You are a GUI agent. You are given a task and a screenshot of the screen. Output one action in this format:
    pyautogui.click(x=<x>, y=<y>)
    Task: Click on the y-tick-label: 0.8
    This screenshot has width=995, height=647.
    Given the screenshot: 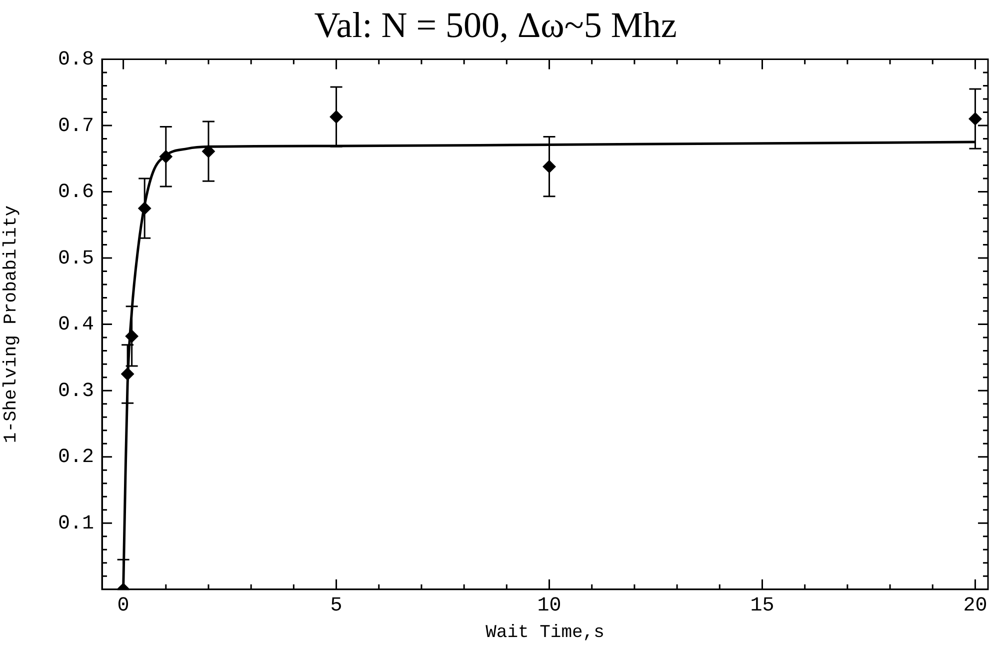 What is the action you would take?
    pyautogui.click(x=76, y=60)
    